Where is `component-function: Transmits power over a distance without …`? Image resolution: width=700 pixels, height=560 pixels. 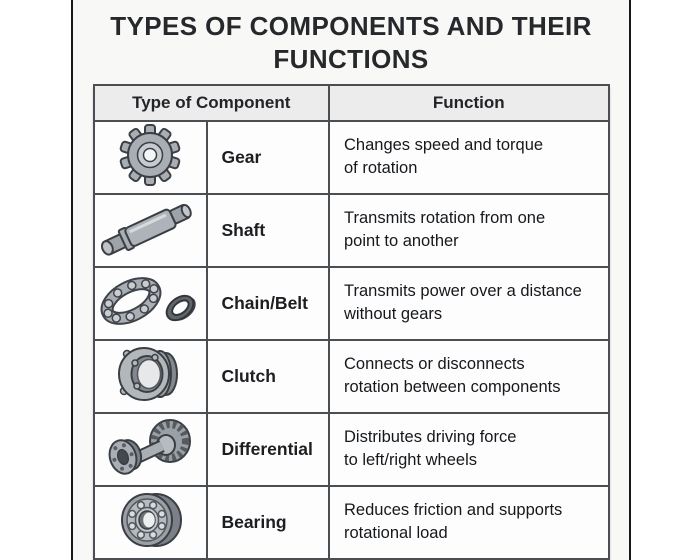
component-function: Transmits power over a distance without … is located at coordinates (469, 303).